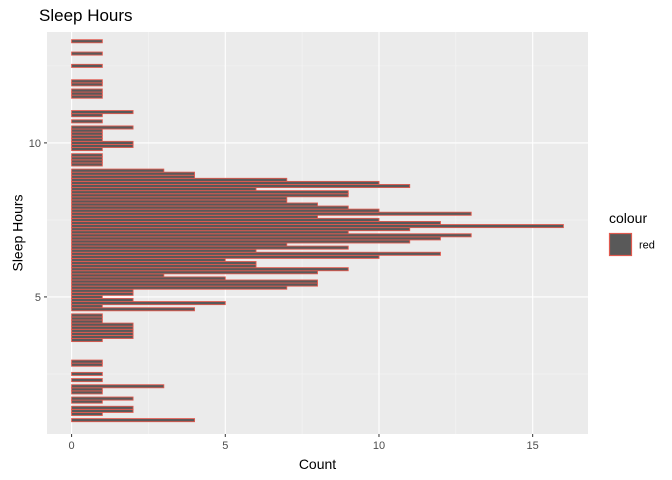 The height and width of the screenshot is (480, 672). I want to click on legend: colour red, so click(631, 233).